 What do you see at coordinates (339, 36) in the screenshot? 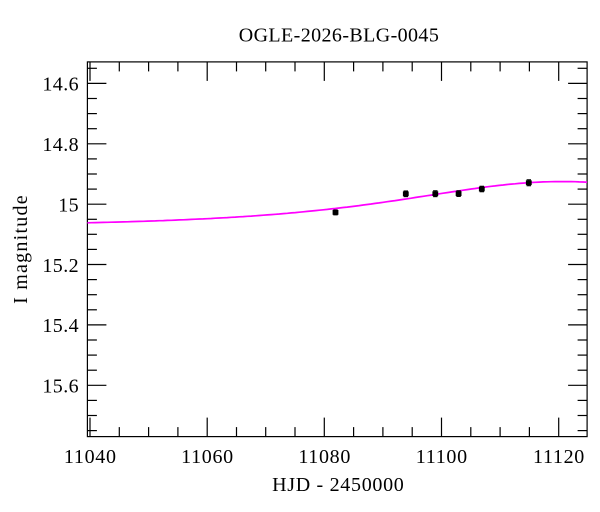
I see `svg-text: OGLE-2026-BLG-0045` at bounding box center [339, 36].